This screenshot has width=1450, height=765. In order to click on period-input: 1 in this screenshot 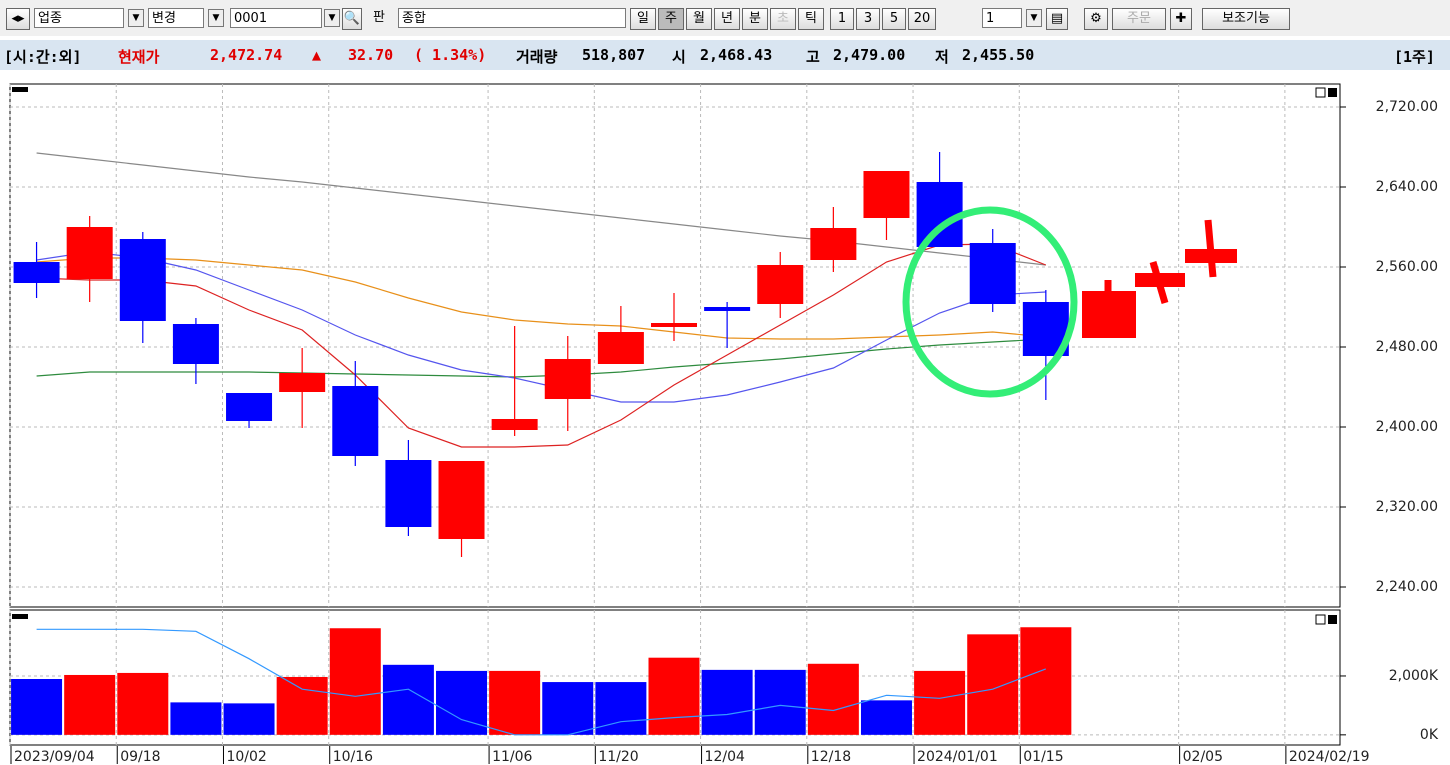, I will do `click(1002, 18)`.